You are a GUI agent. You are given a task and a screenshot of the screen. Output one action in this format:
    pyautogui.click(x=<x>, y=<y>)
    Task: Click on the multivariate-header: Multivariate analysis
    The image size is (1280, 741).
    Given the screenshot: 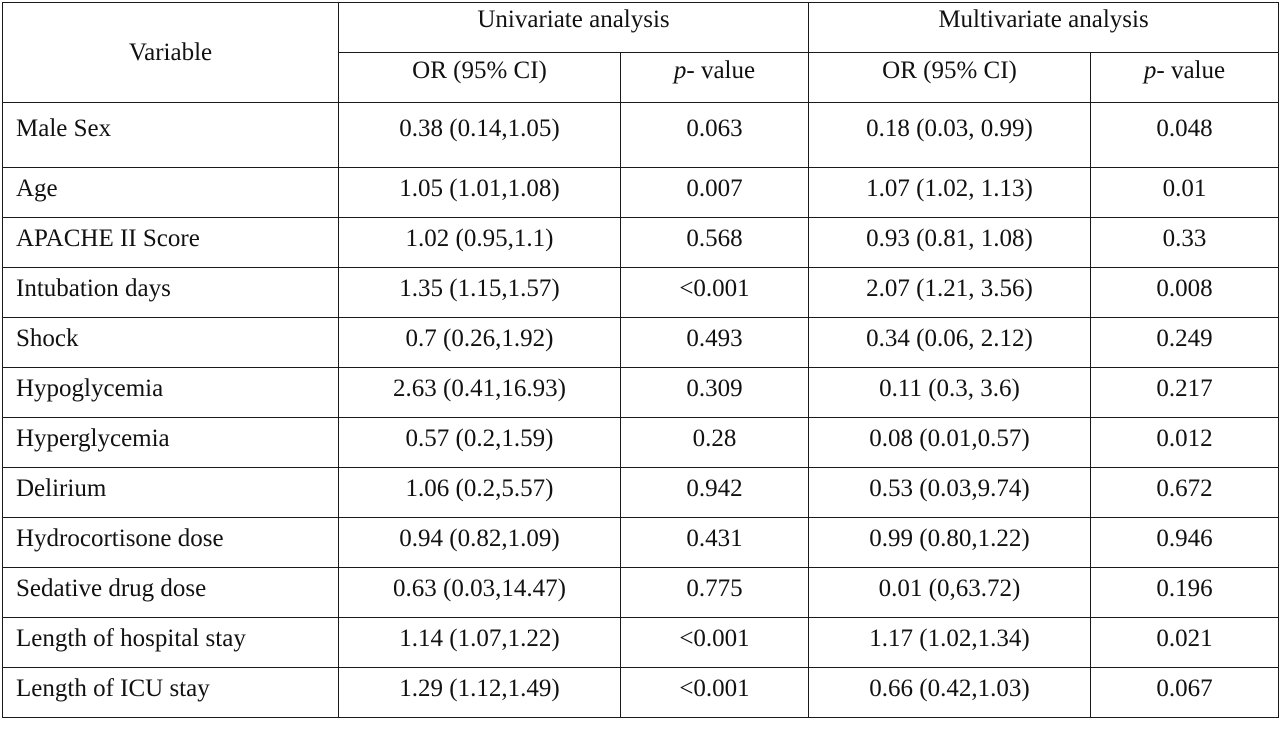 What is the action you would take?
    pyautogui.click(x=1043, y=27)
    